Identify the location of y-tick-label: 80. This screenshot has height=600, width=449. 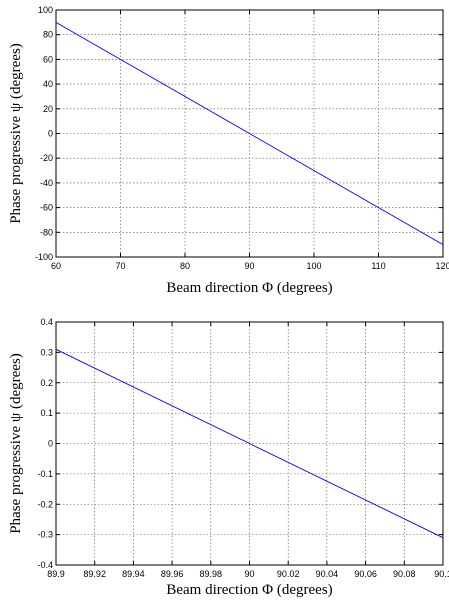
(48, 35).